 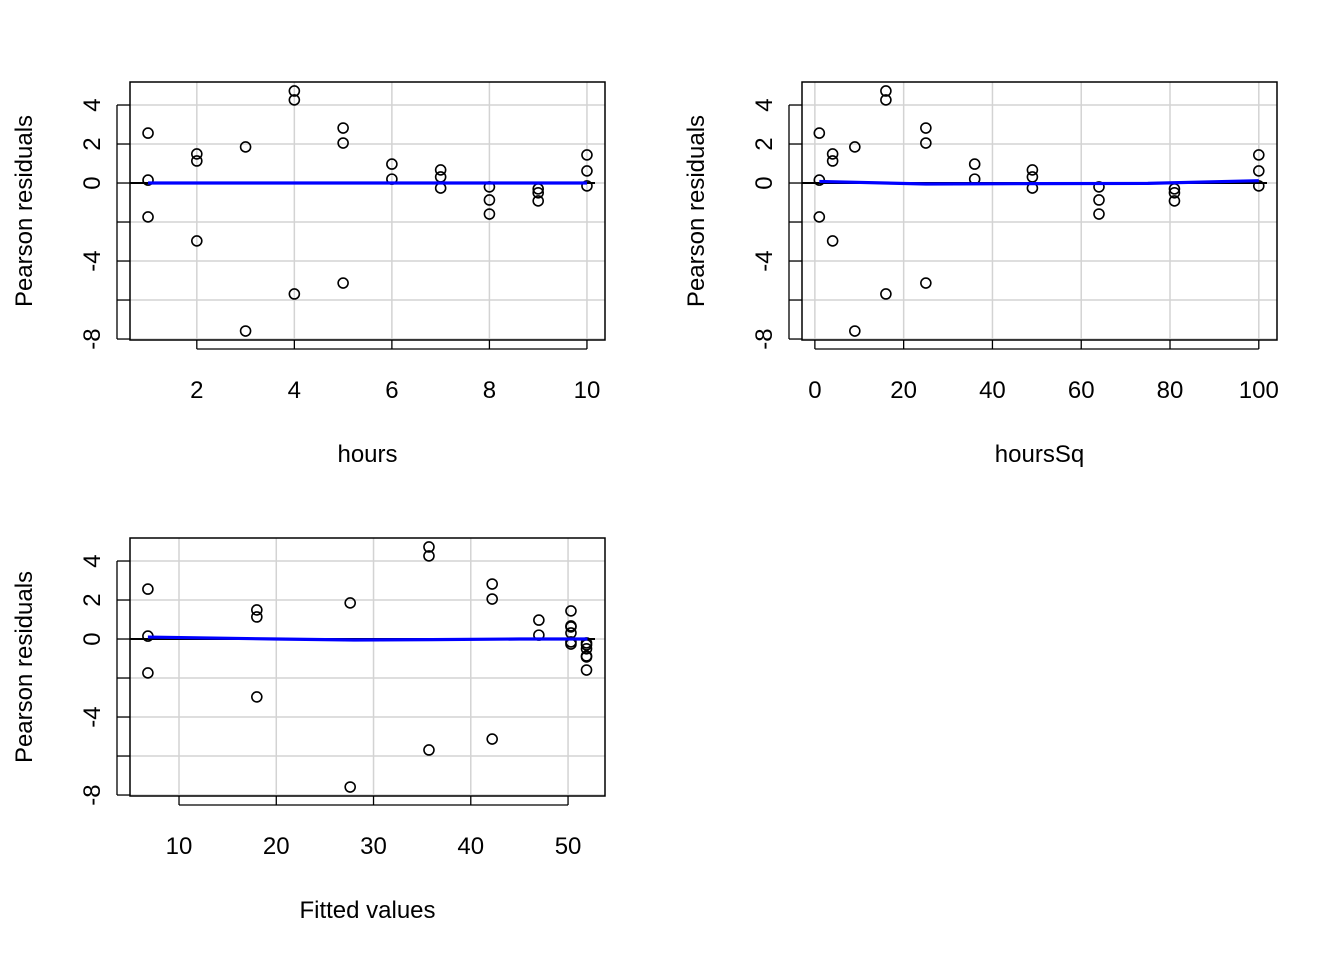 What do you see at coordinates (814, 390) in the screenshot?
I see `x-tick-label: 0` at bounding box center [814, 390].